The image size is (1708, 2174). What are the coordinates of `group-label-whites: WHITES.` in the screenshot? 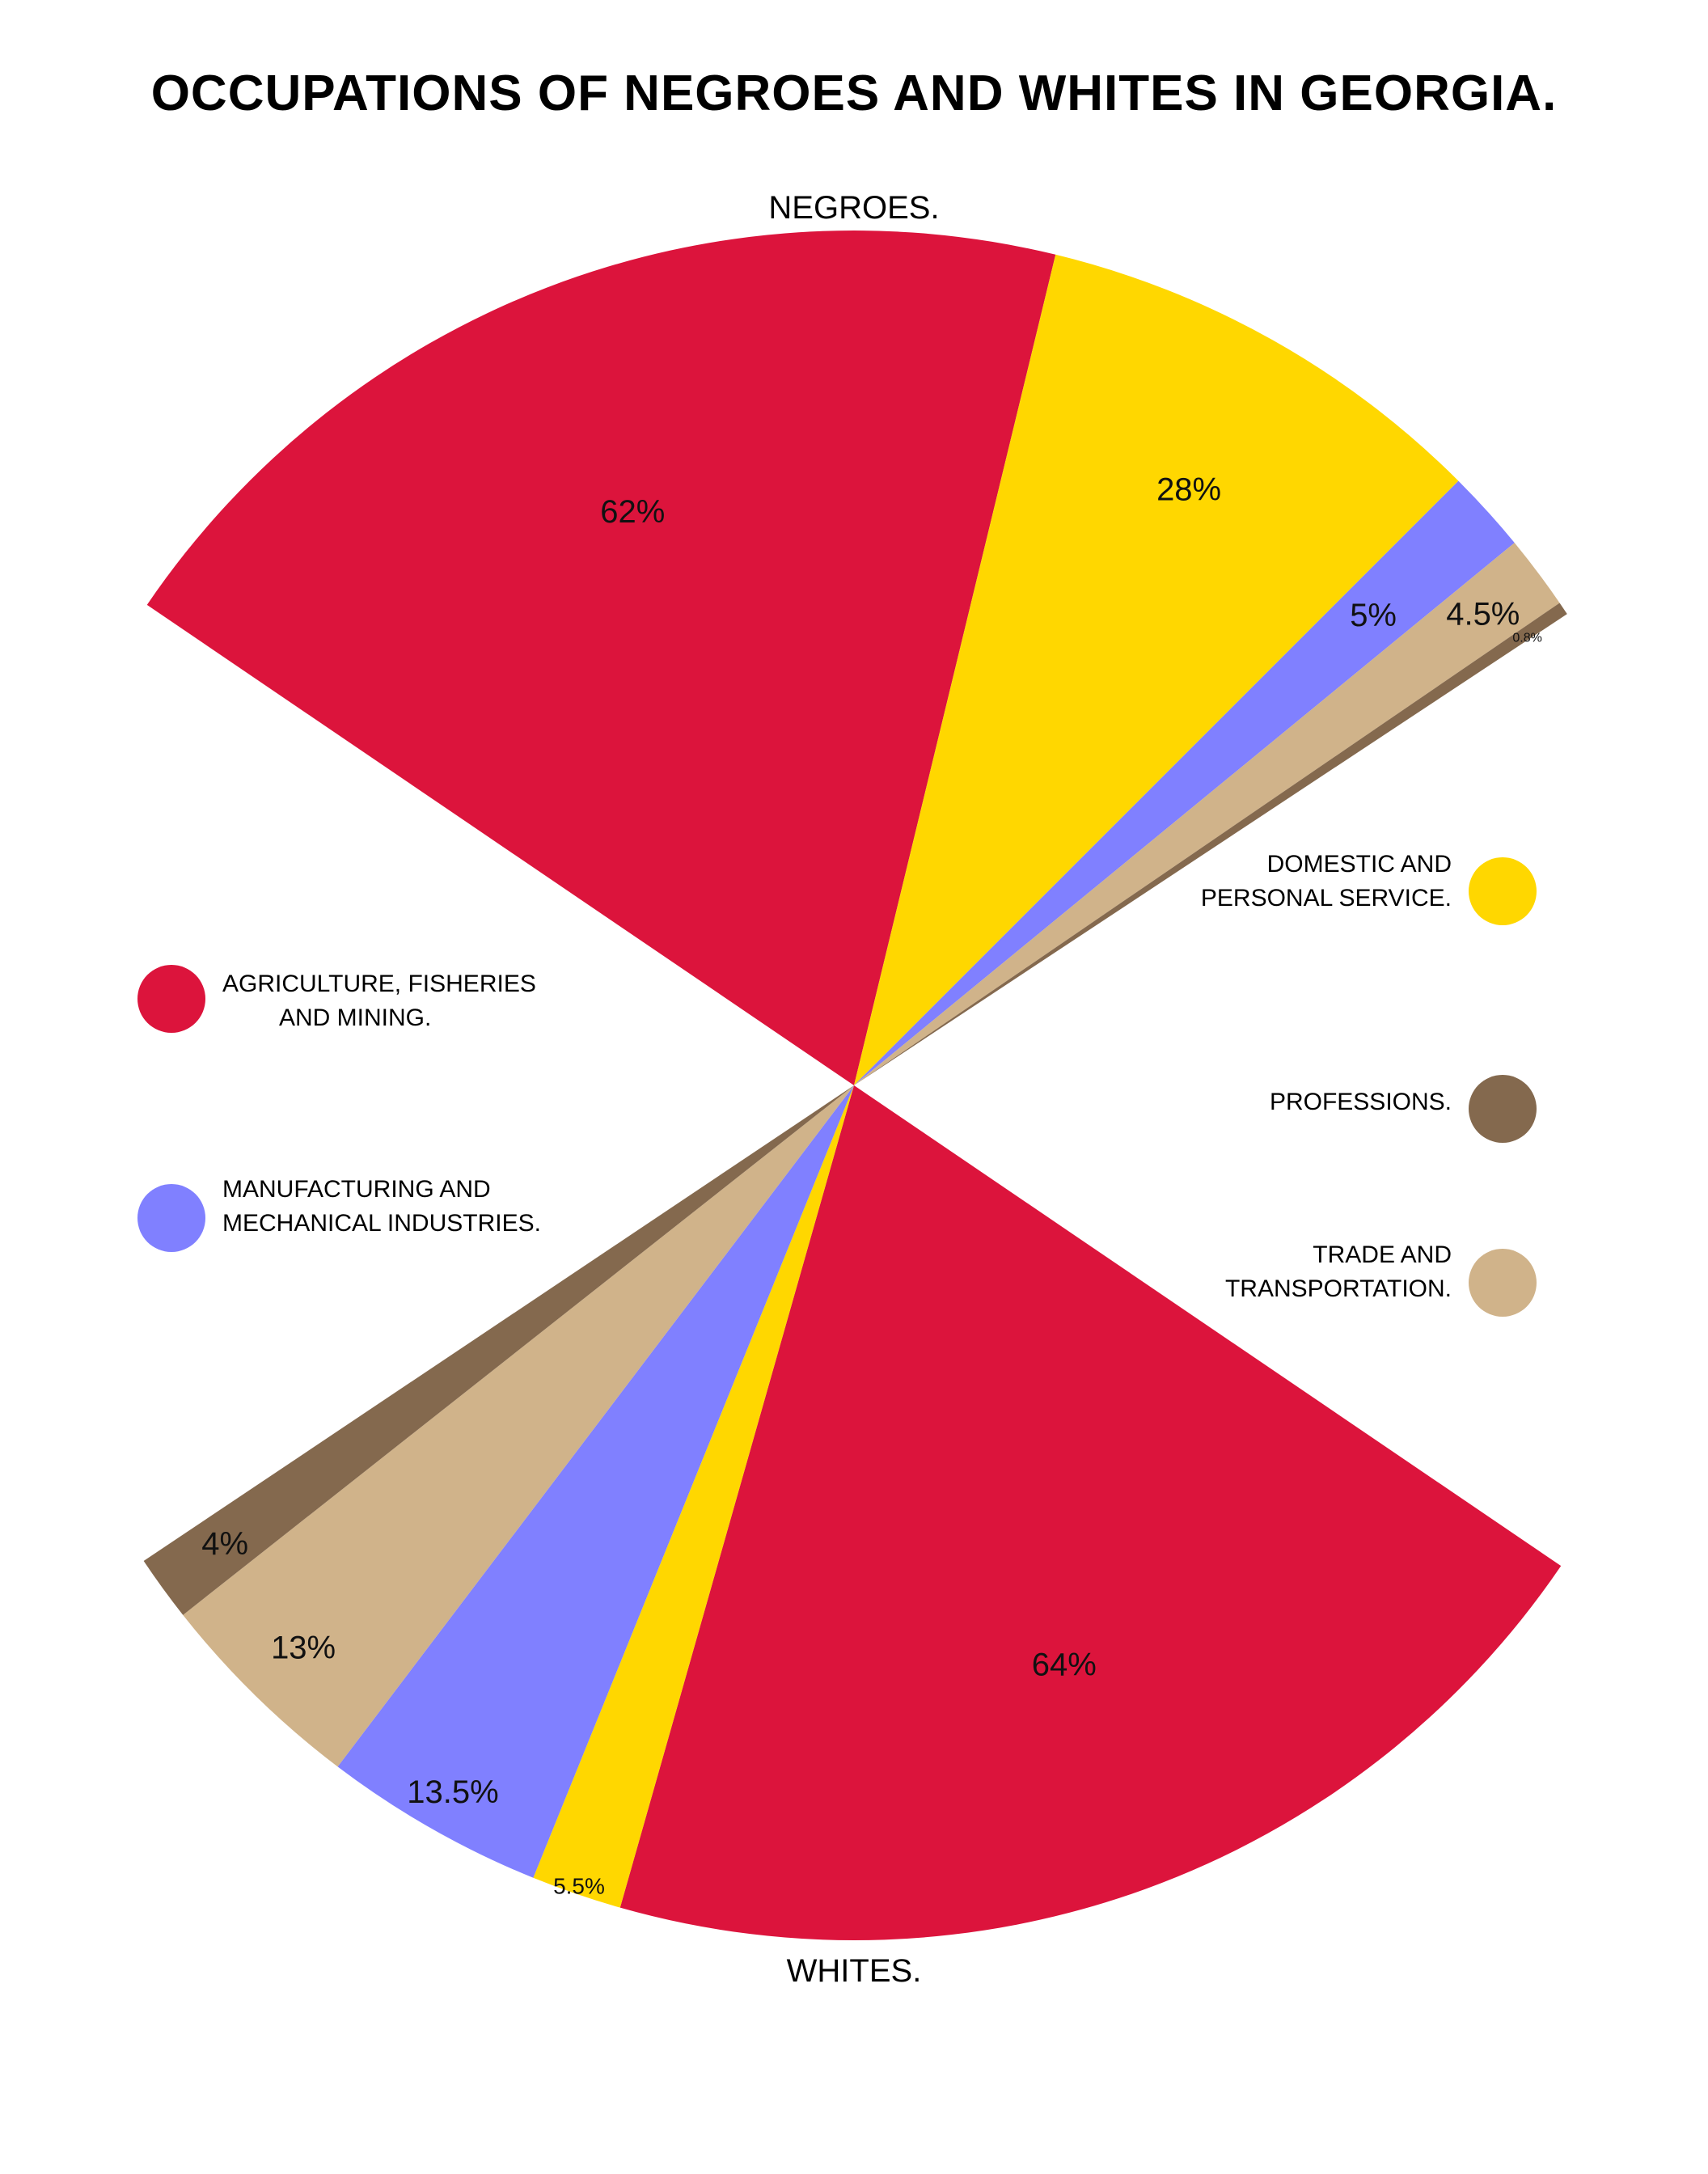 It's located at (854, 1971).